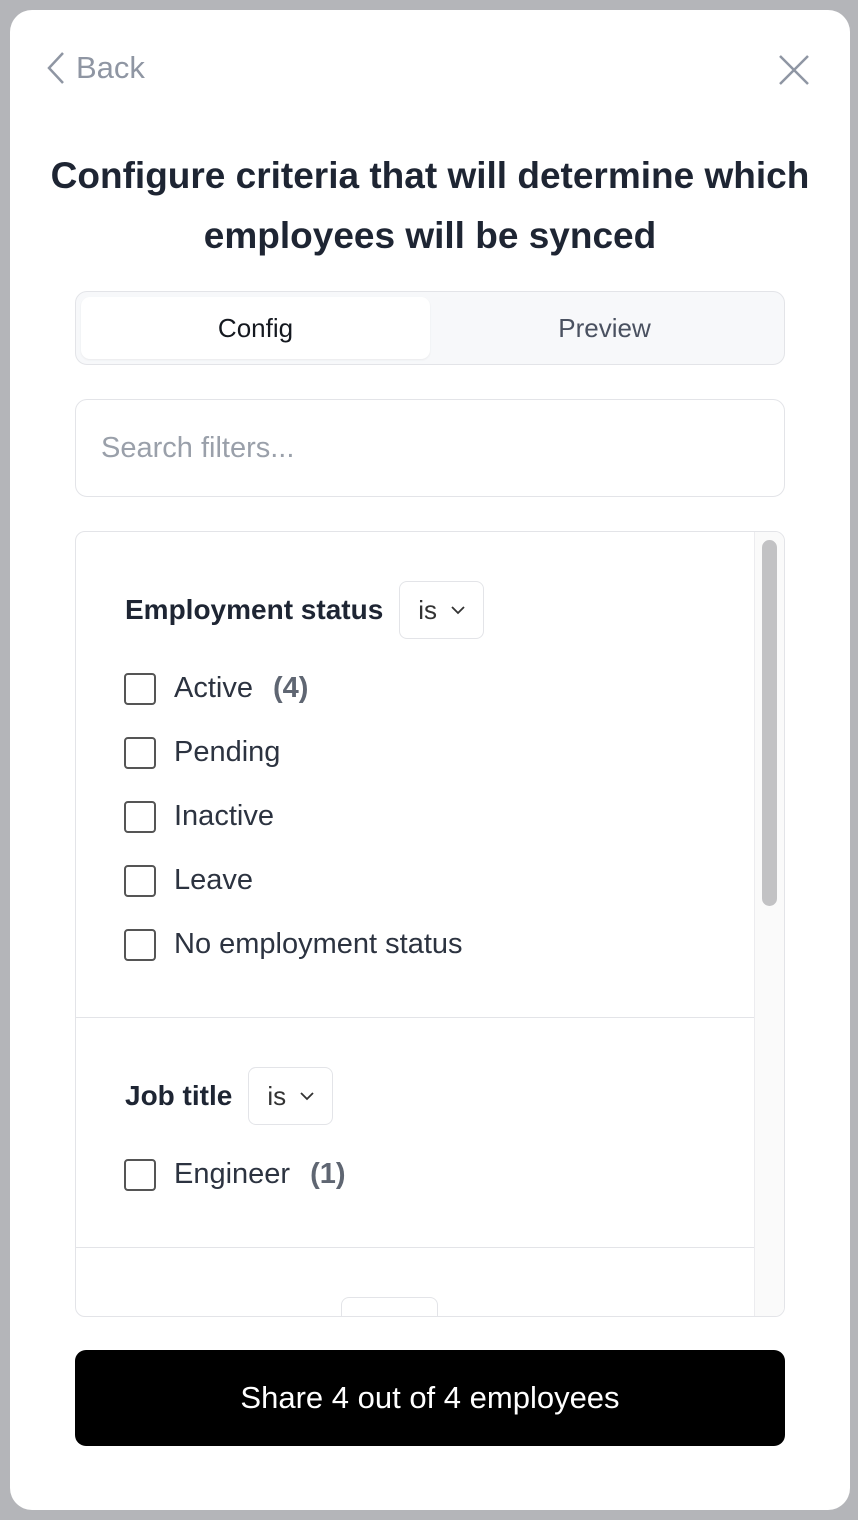 This screenshot has height=1520, width=858. I want to click on option-label: Active, so click(213, 688).